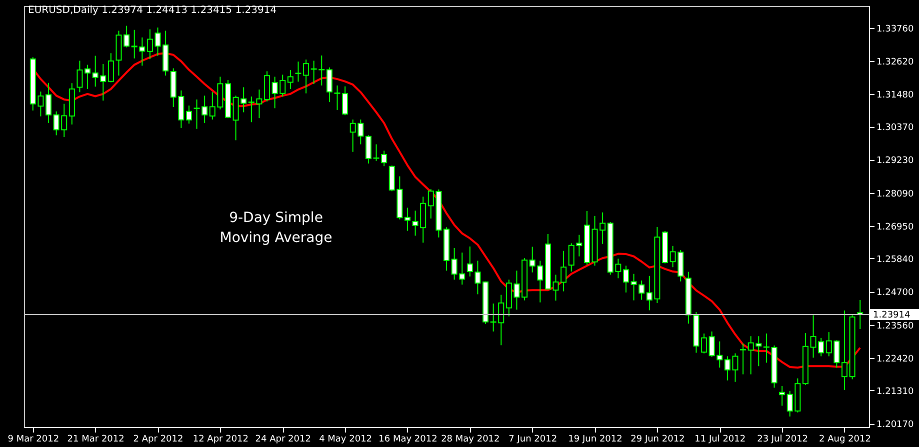  What do you see at coordinates (657, 439) in the screenshot?
I see `x-tick-label: 29 Jun 2012` at bounding box center [657, 439].